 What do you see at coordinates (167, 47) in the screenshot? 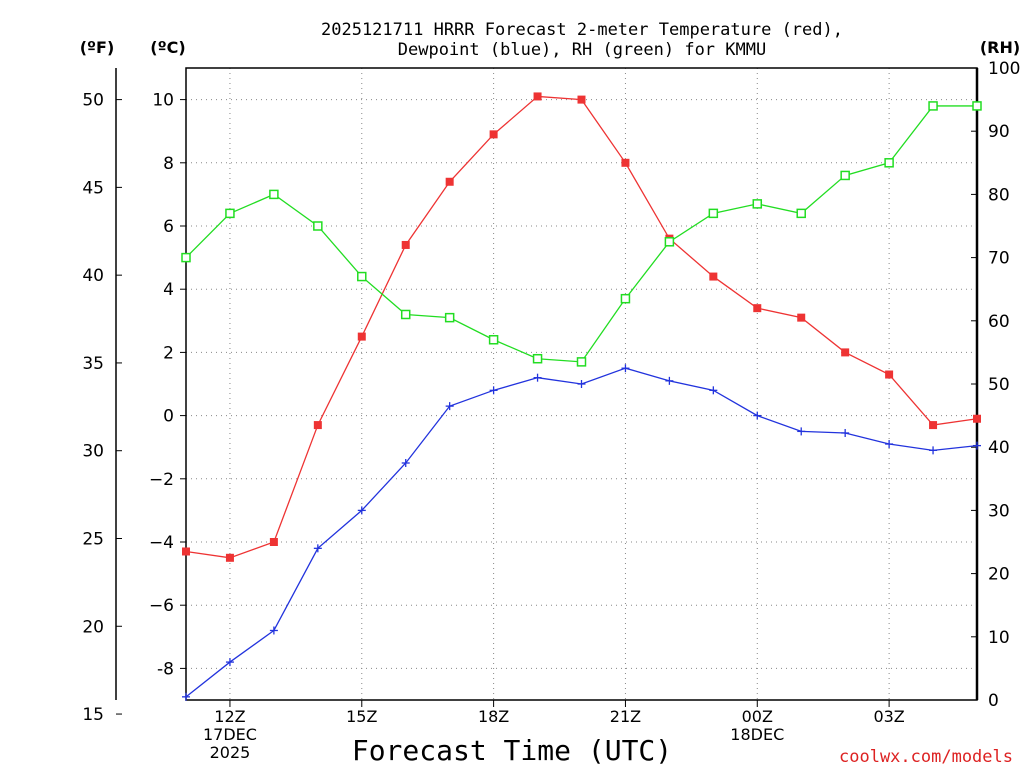
I see `celsius-unit-label: (ºC)` at bounding box center [167, 47].